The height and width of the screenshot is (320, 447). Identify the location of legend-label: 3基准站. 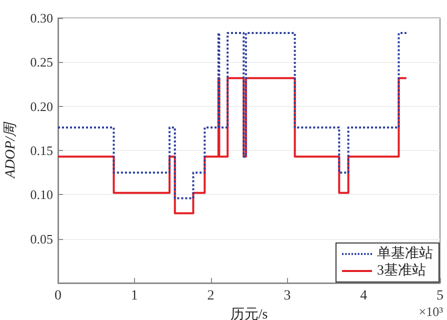
(401, 270).